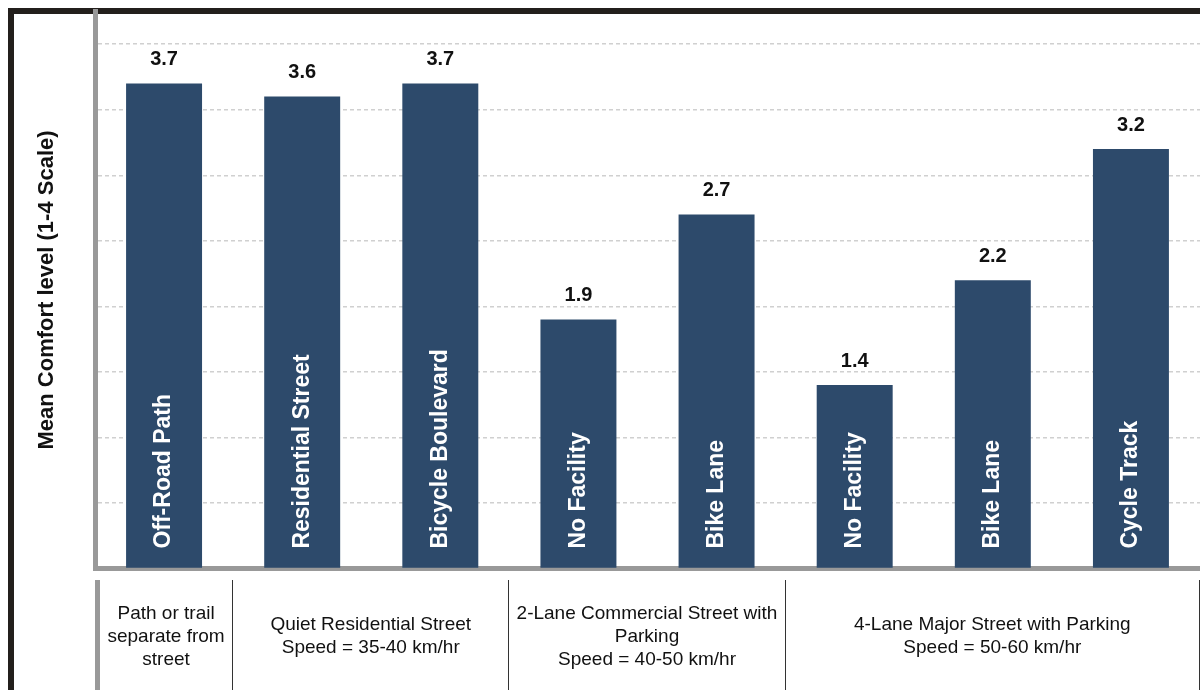  What do you see at coordinates (302, 71) in the screenshot?
I see `data-label: 3.6` at bounding box center [302, 71].